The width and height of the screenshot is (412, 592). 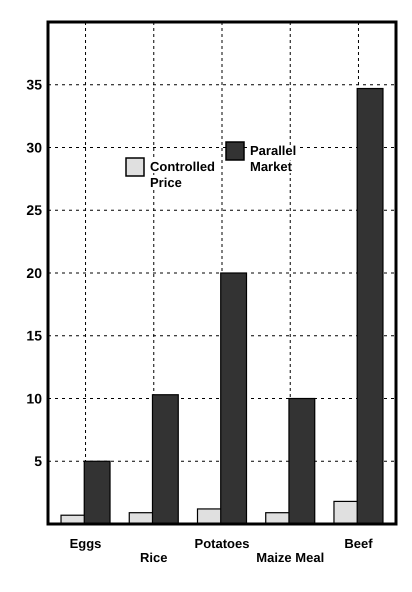 What do you see at coordinates (290, 557) in the screenshot?
I see `x-tick-label: Maize Meal` at bounding box center [290, 557].